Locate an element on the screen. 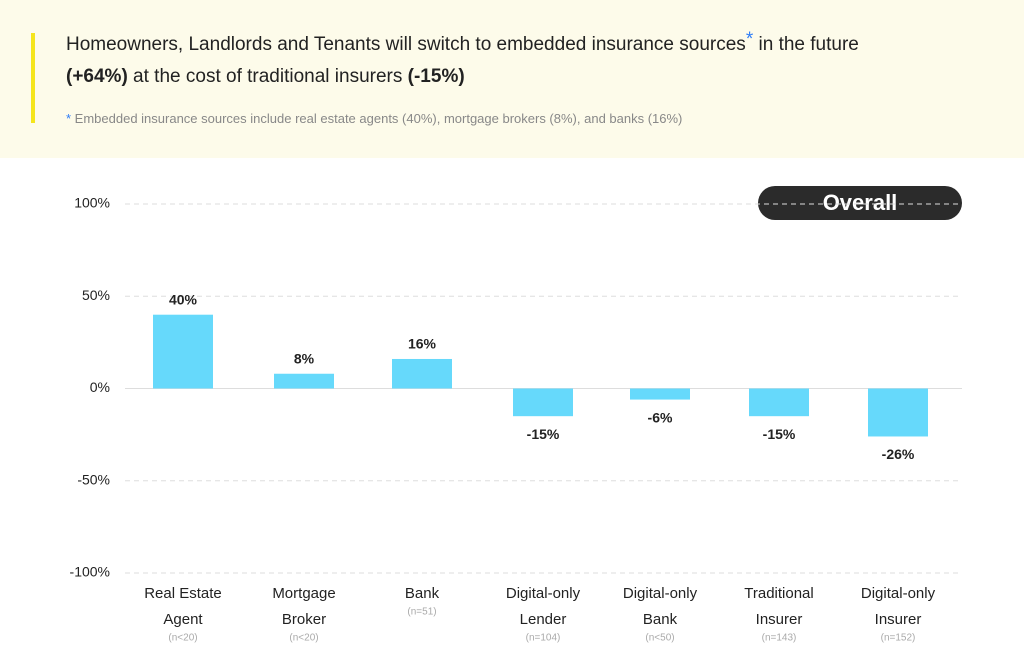  x-tick-label: Lender is located at coordinates (543, 619).